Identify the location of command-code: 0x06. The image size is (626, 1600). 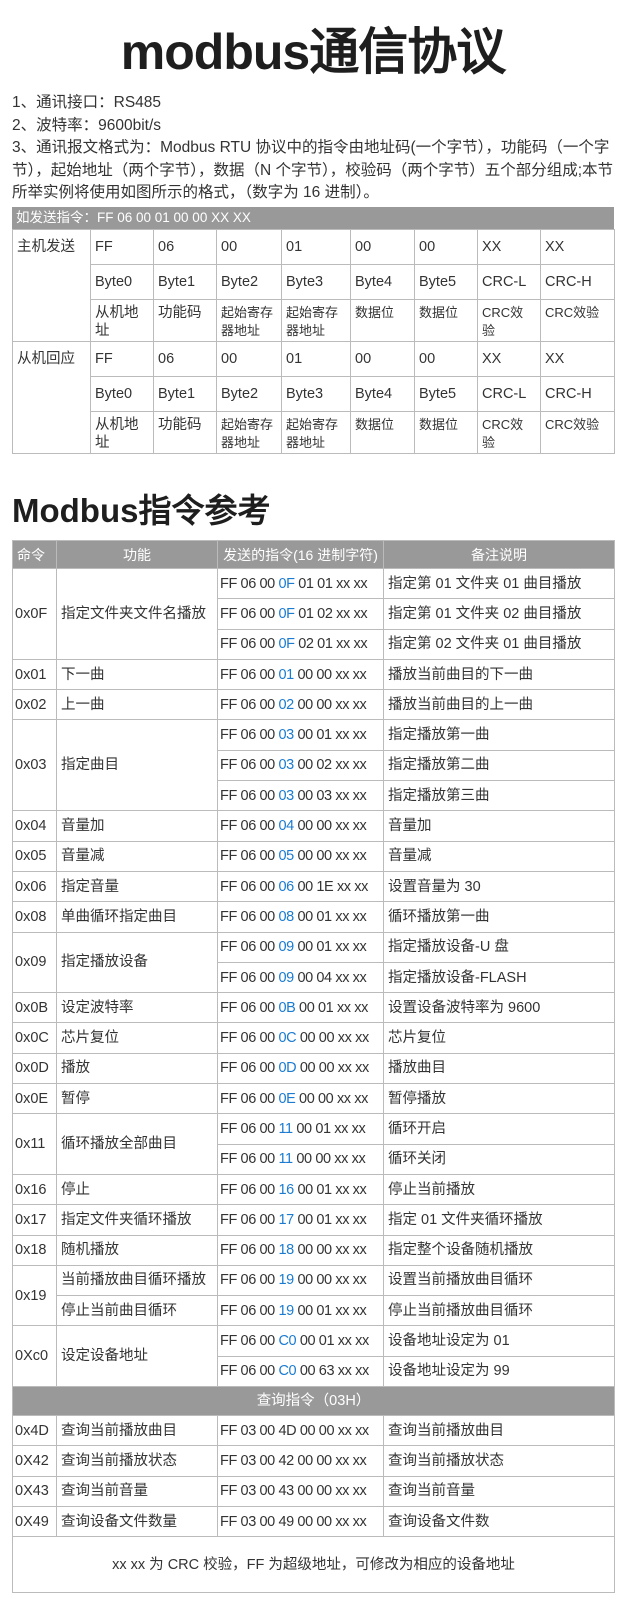
(34, 886).